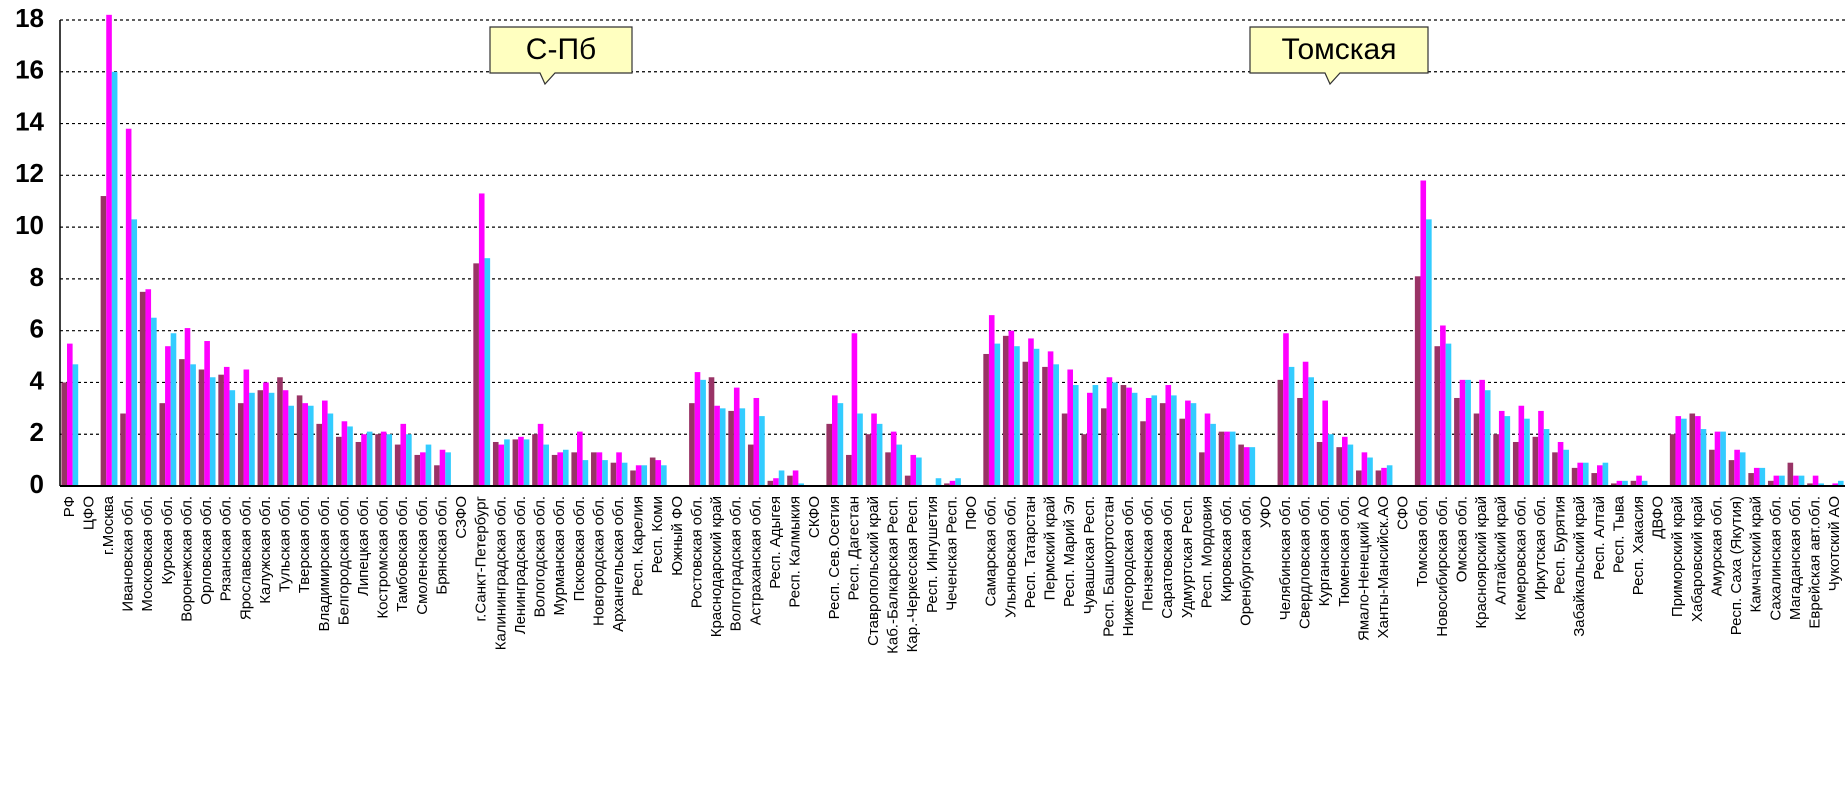 The height and width of the screenshot is (785, 1845). What do you see at coordinates (441, 545) in the screenshot?
I see `x-tick-label: Брянская обл.` at bounding box center [441, 545].